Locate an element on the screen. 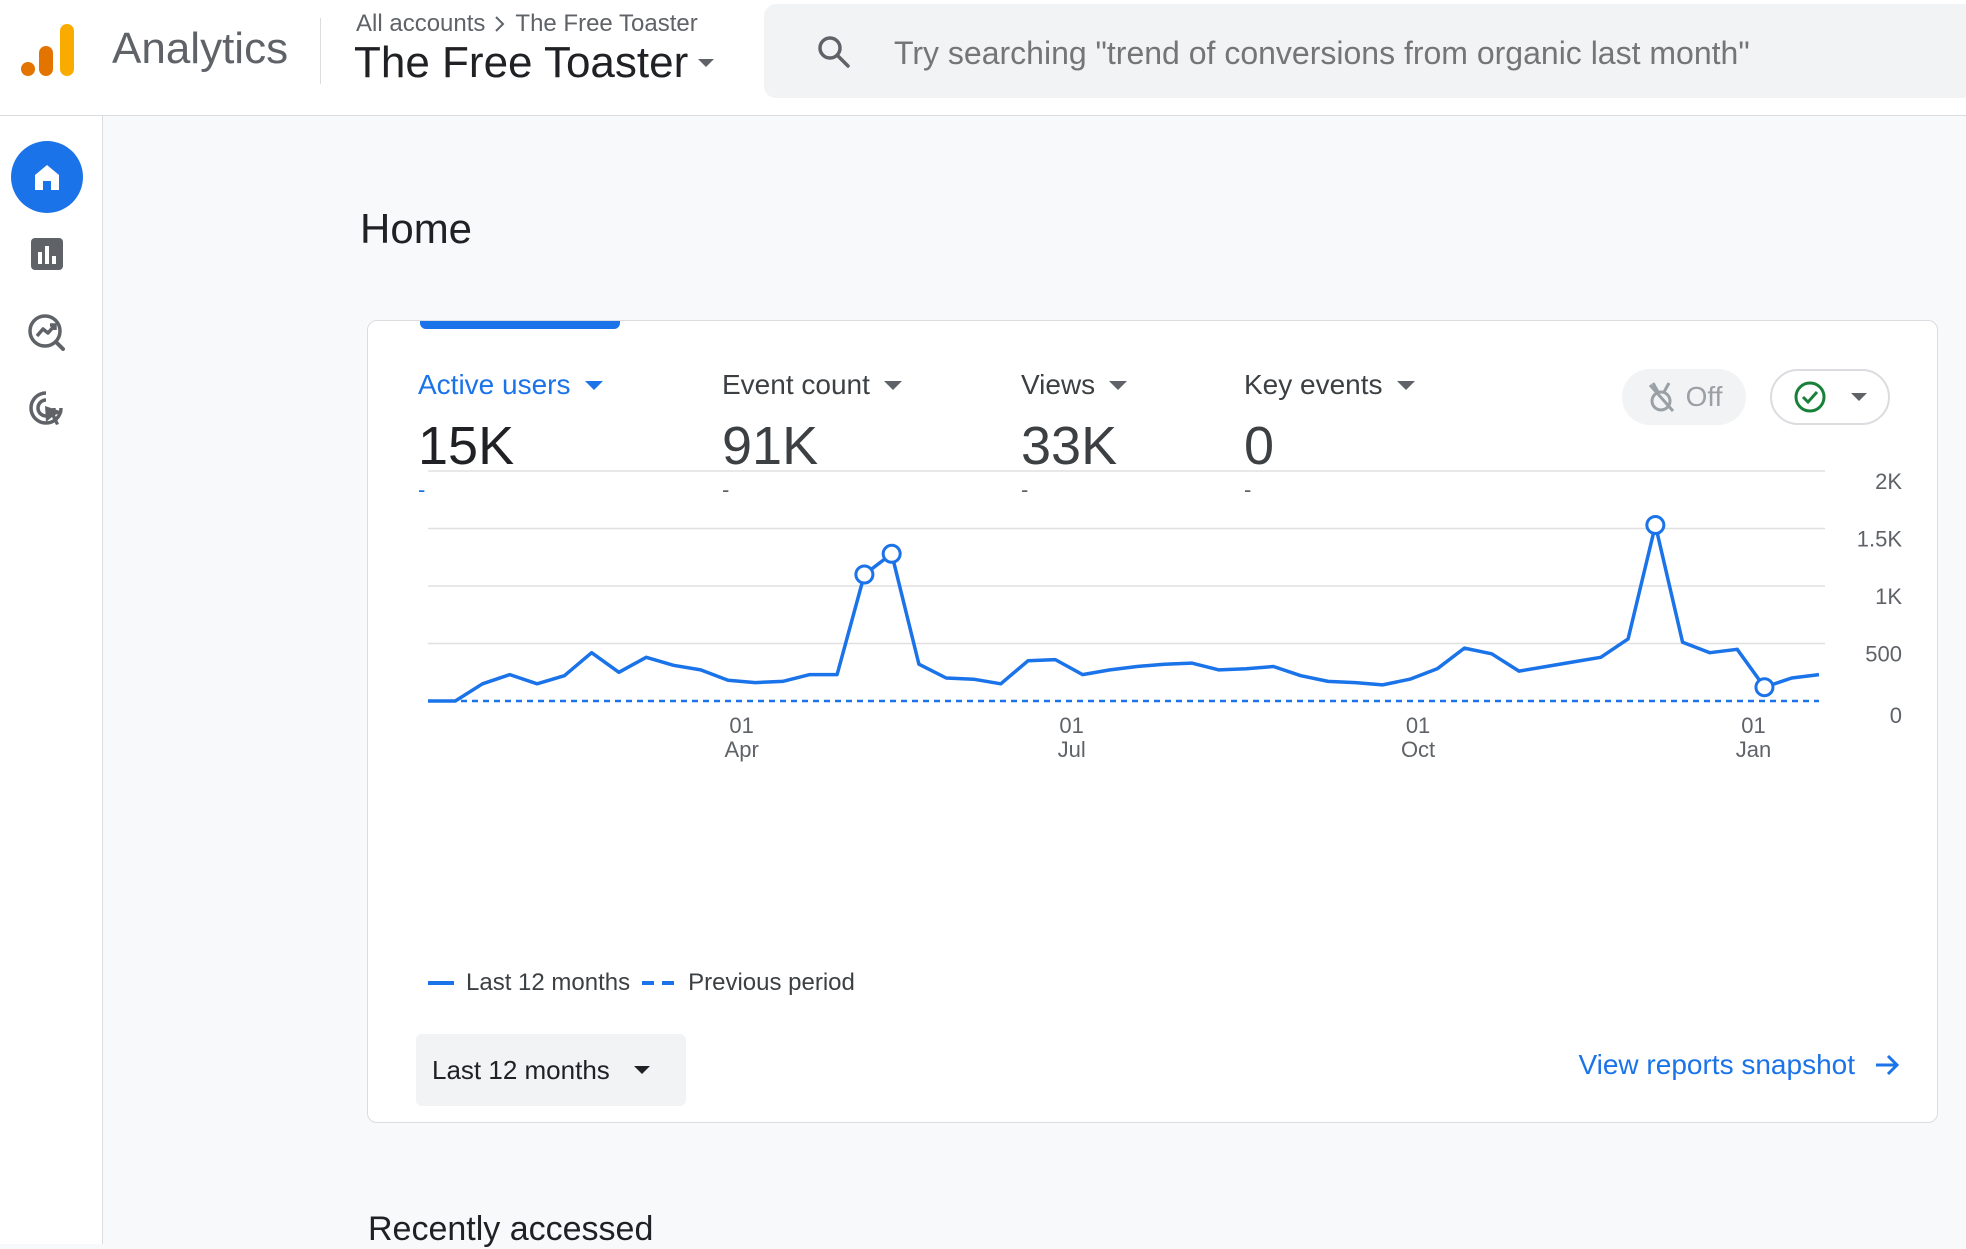 This screenshot has width=1966, height=1249. y-tick-label: 500 is located at coordinates (1883, 654).